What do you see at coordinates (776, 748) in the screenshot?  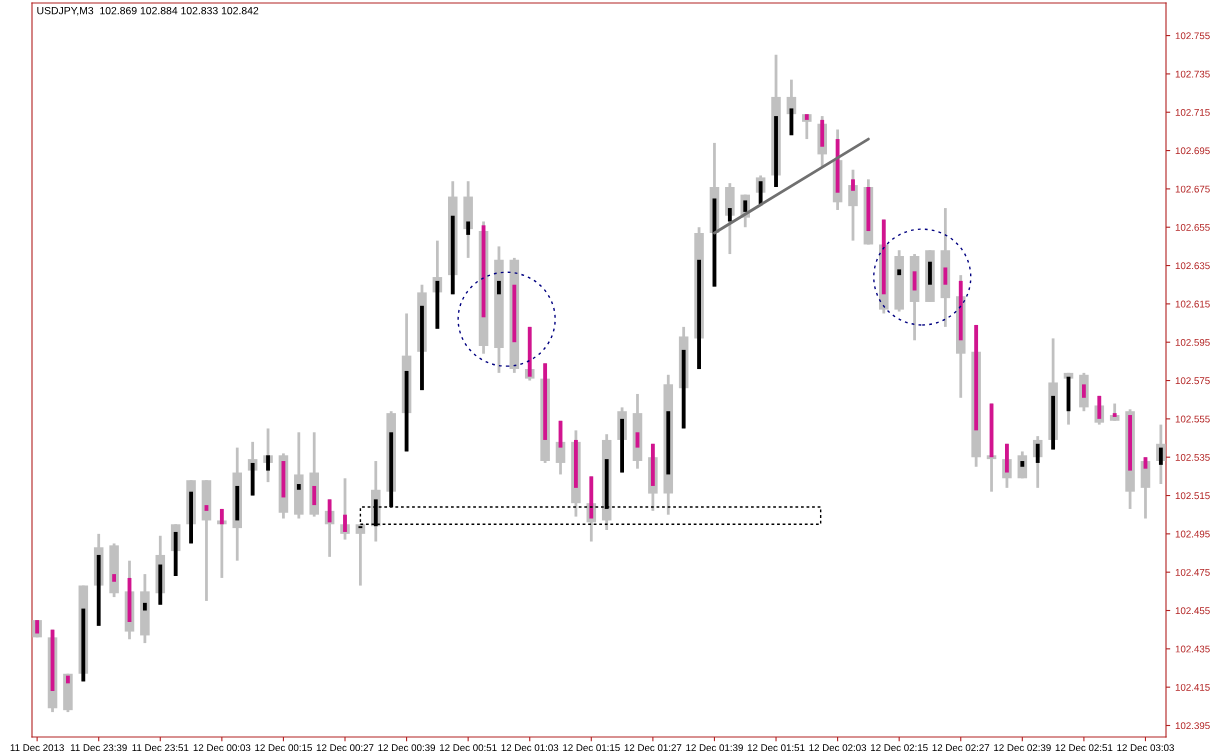 I see `x-tick-label: 12 Dec 01:51` at bounding box center [776, 748].